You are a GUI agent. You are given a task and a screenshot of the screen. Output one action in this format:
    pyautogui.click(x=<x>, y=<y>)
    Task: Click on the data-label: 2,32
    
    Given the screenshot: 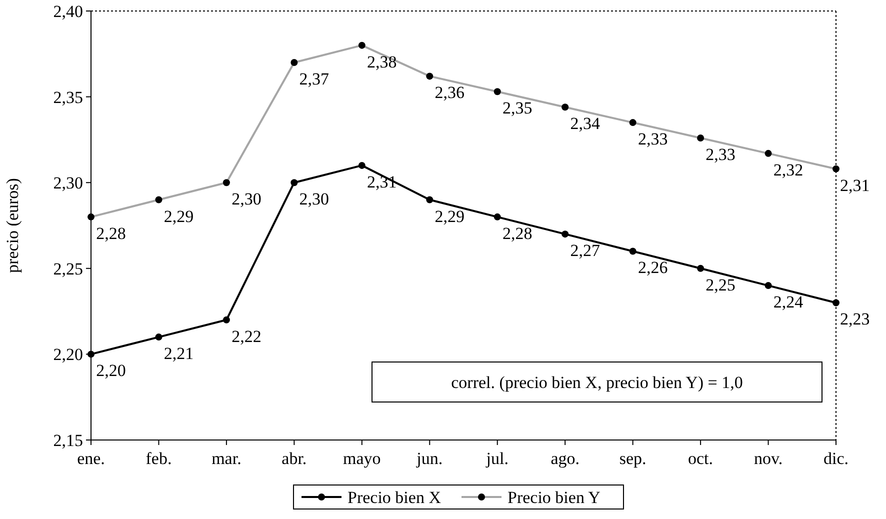 What is the action you would take?
    pyautogui.click(x=788, y=170)
    